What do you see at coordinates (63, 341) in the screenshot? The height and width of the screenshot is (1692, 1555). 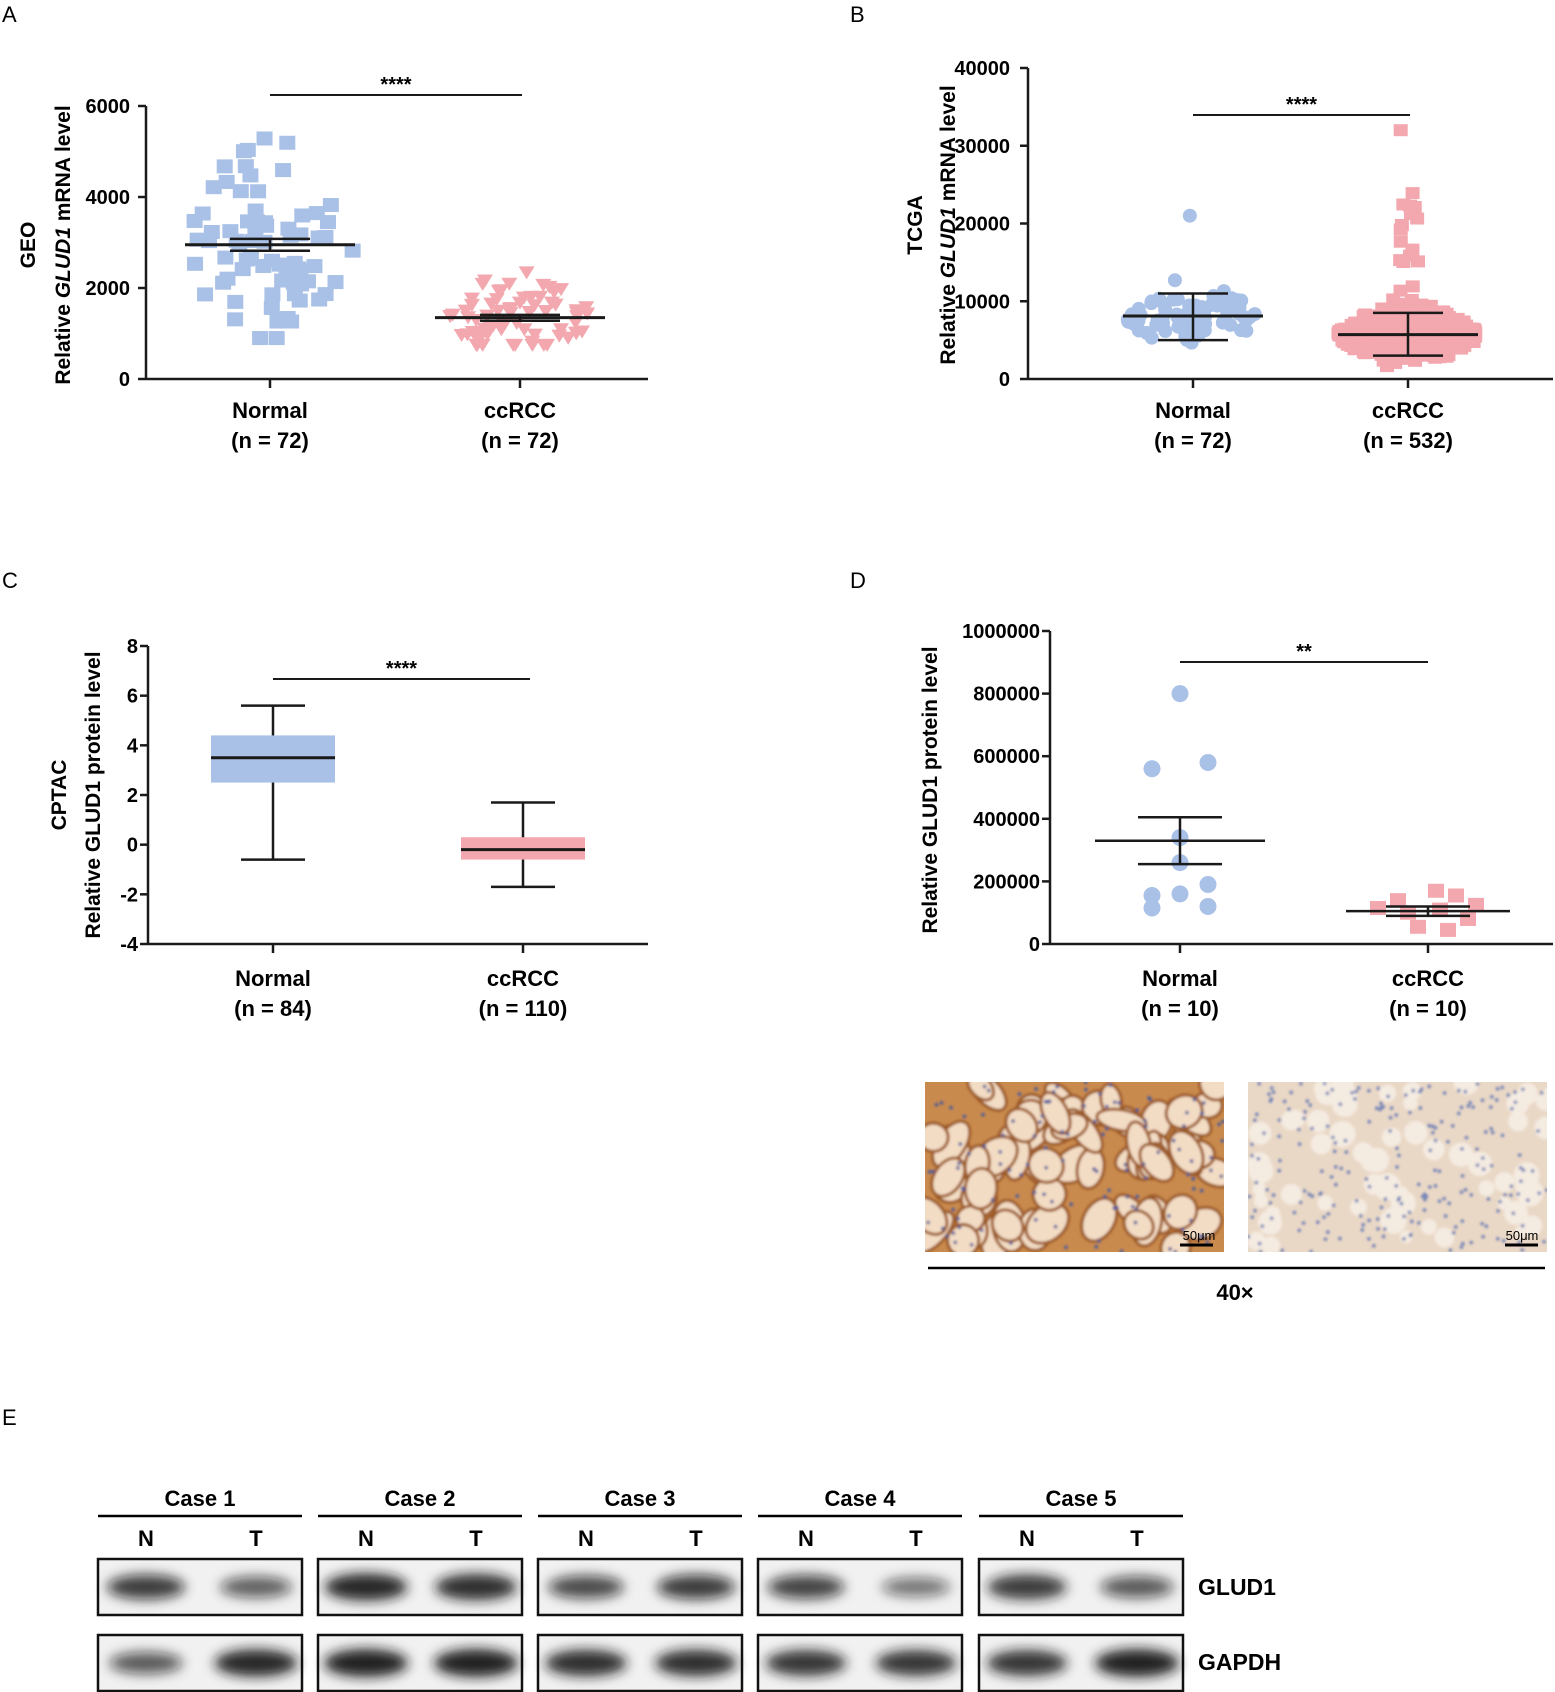 I see `y-axis-label-prefix: Relative` at bounding box center [63, 341].